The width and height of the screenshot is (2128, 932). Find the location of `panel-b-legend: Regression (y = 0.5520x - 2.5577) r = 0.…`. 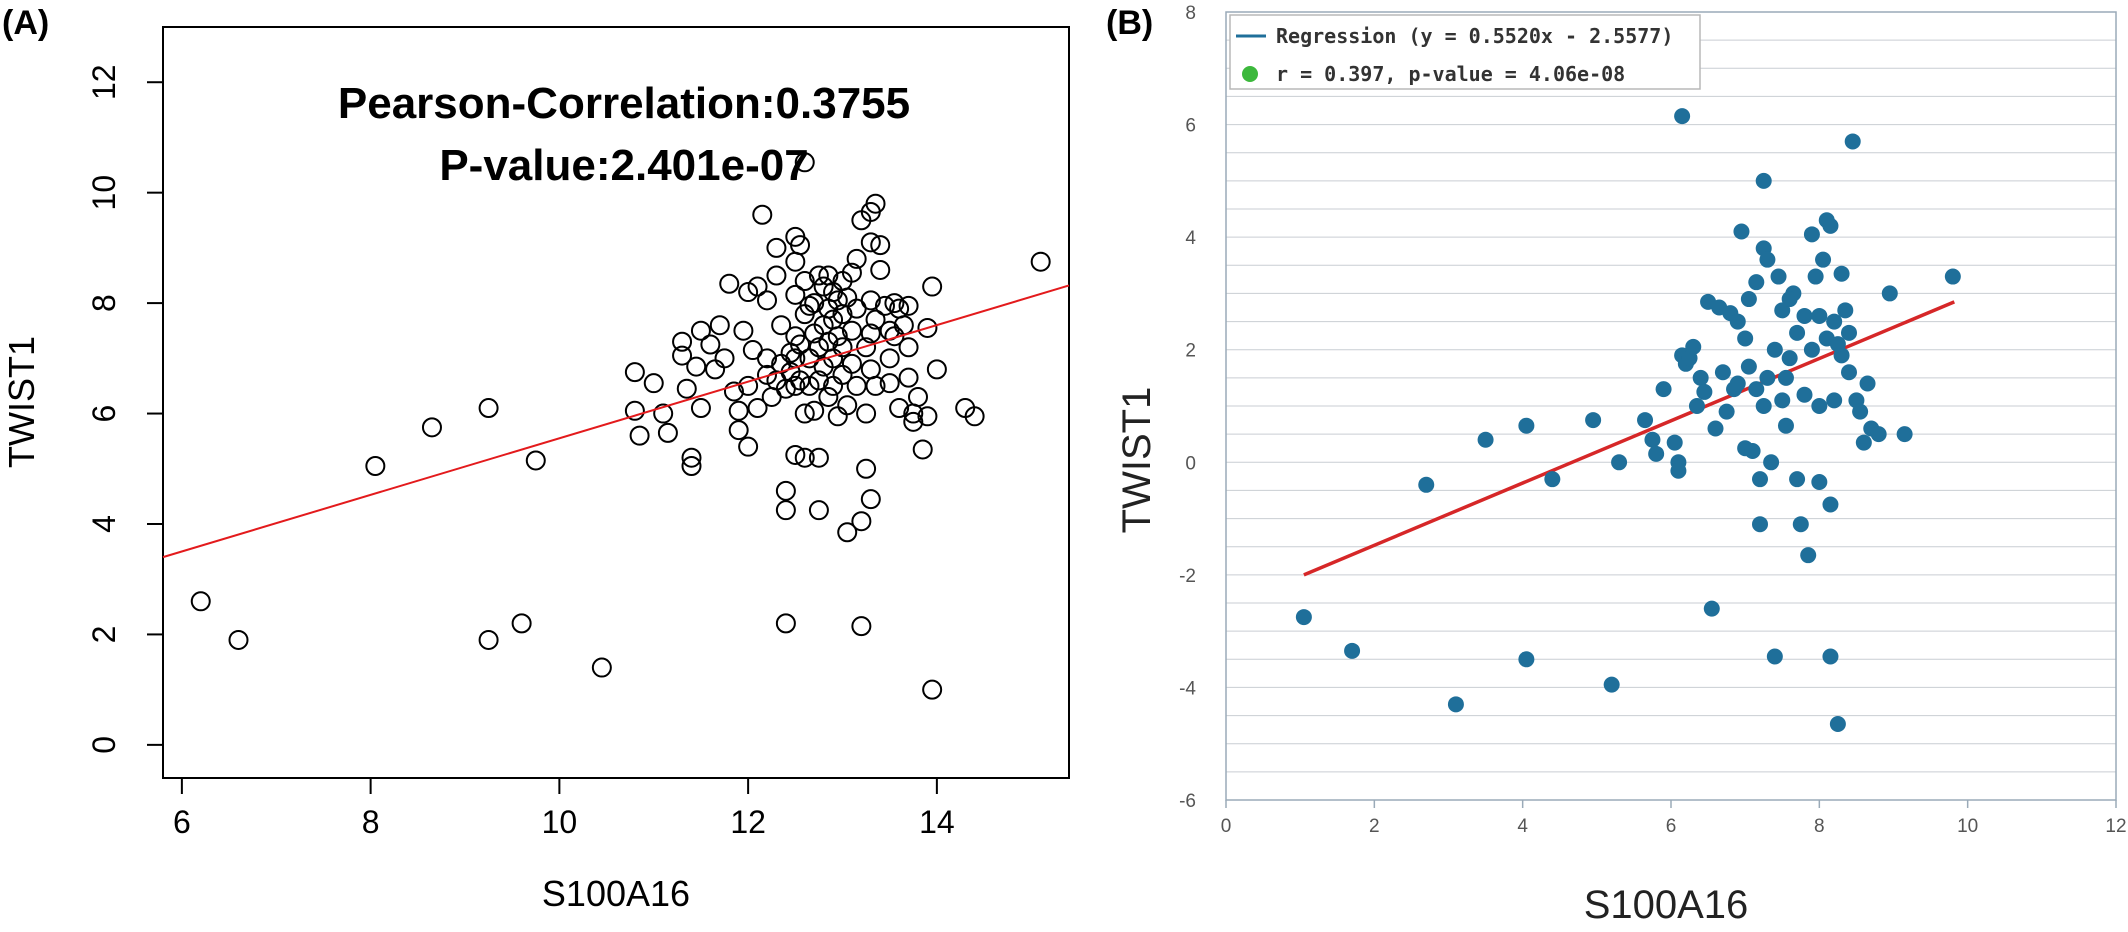

panel-b-legend: Regression (y = 0.5520x - 2.5577) r = 0.… is located at coordinates (1465, 52).